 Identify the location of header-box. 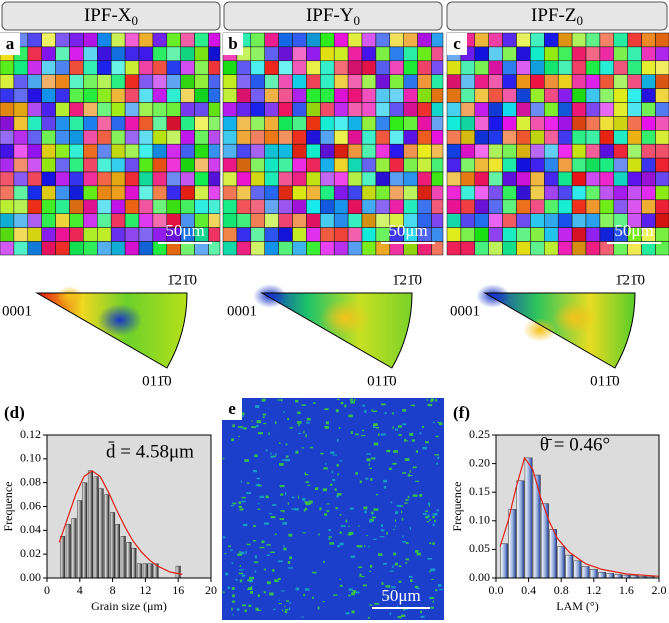
(333, 16).